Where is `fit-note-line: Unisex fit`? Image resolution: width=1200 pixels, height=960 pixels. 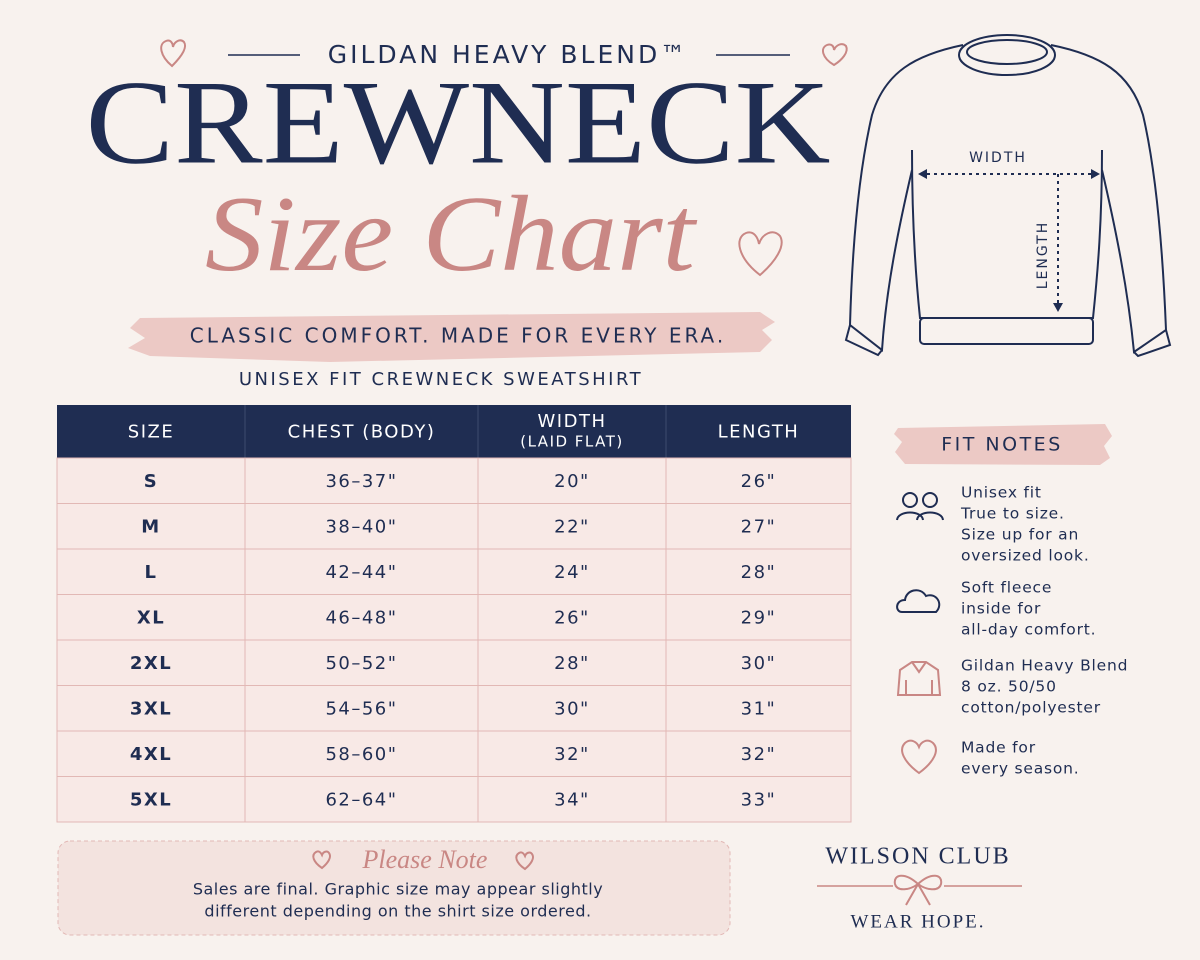 fit-note-line: Unisex fit is located at coordinates (1001, 493).